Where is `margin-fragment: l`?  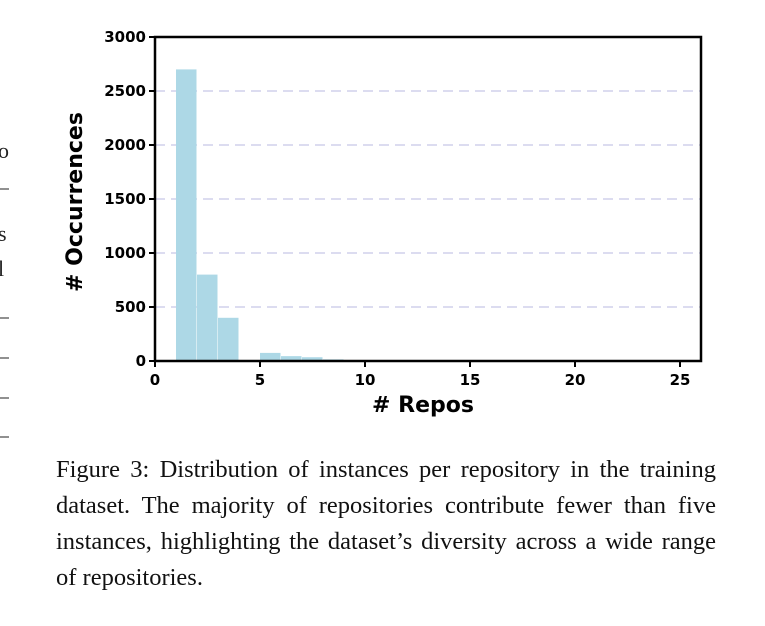
margin-fragment: l is located at coordinates (2, 268).